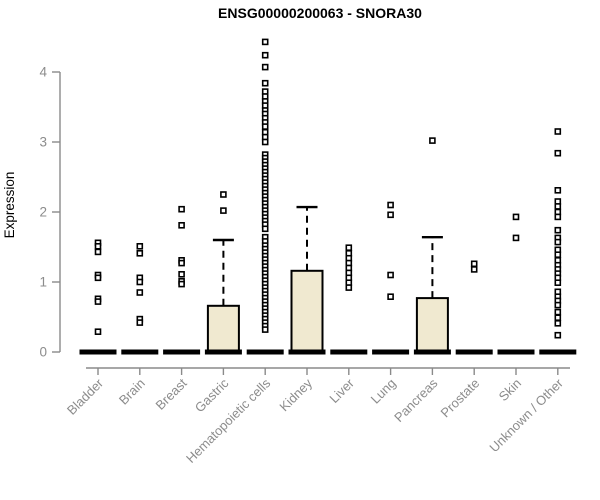 The width and height of the screenshot is (600, 500). What do you see at coordinates (474, 352) in the screenshot?
I see `median-bar-prostate` at bounding box center [474, 352].